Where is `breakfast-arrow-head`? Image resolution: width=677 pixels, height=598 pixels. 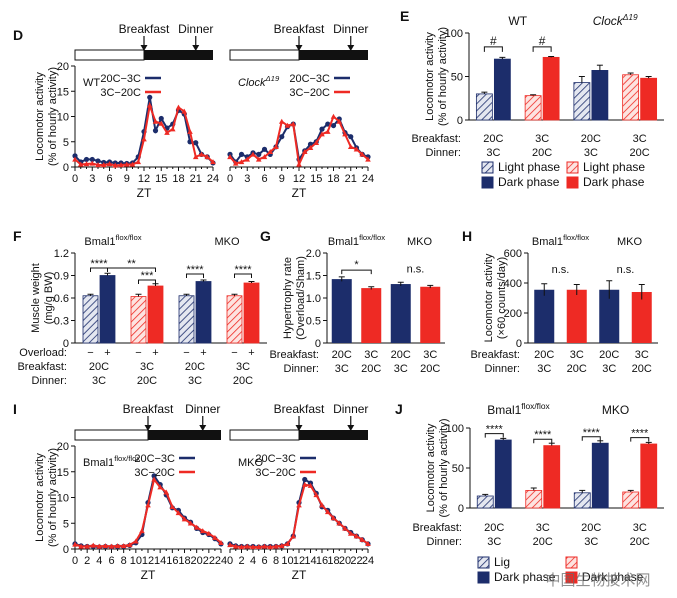
breakfast-arrow-head is located at coordinates (299, 428).